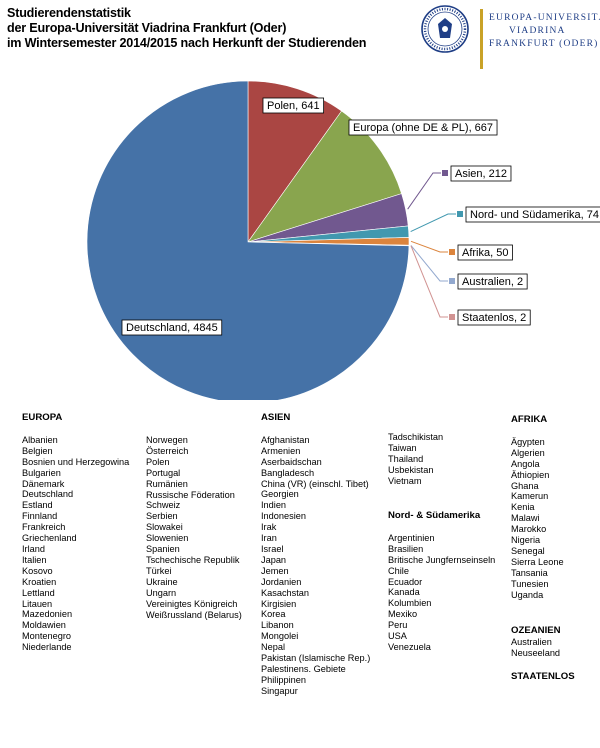  What do you see at coordinates (315, 483) in the screenshot?
I see `country-item: China (VR) (einschl. Tibet)` at bounding box center [315, 483].